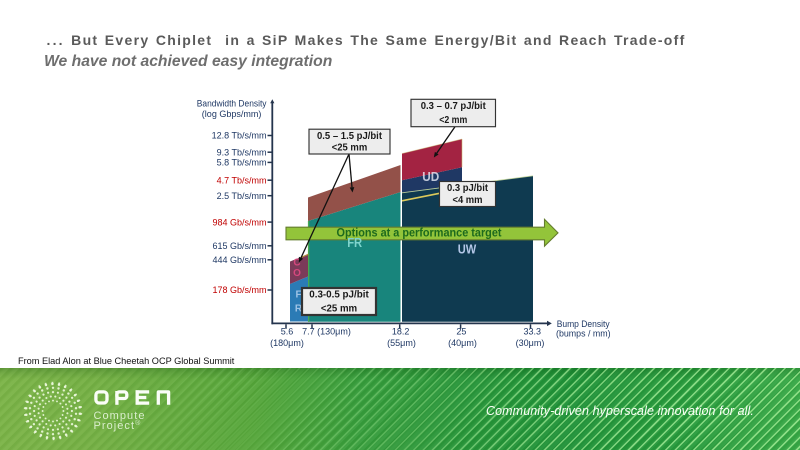 Image resolution: width=800 pixels, height=450 pixels. Describe the element at coordinates (242, 163) in the screenshot. I see `svg-text: 5.8 Tb/s/mm` at that location.